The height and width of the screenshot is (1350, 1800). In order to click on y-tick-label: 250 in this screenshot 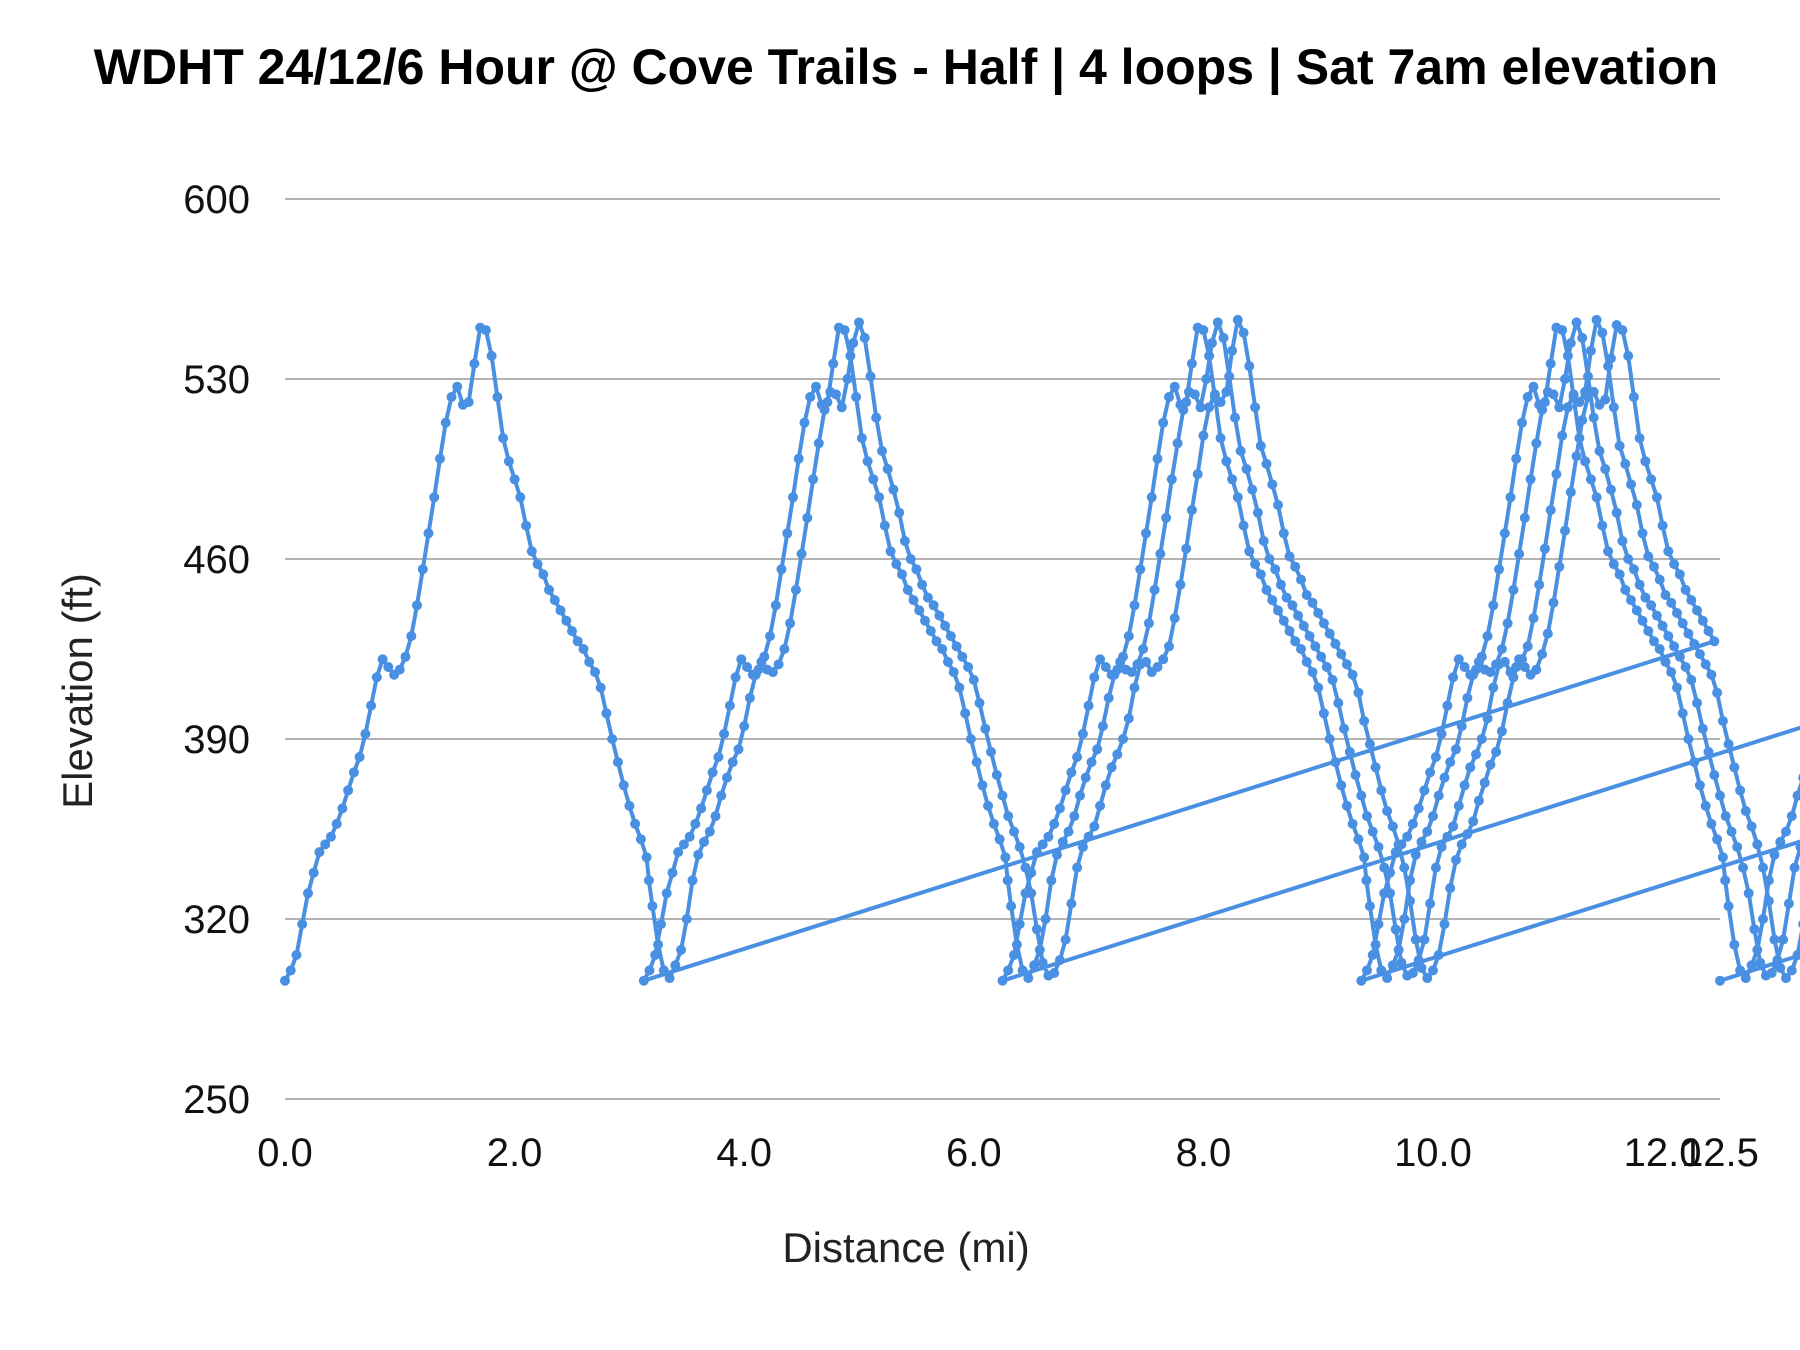, I will do `click(216, 1100)`.